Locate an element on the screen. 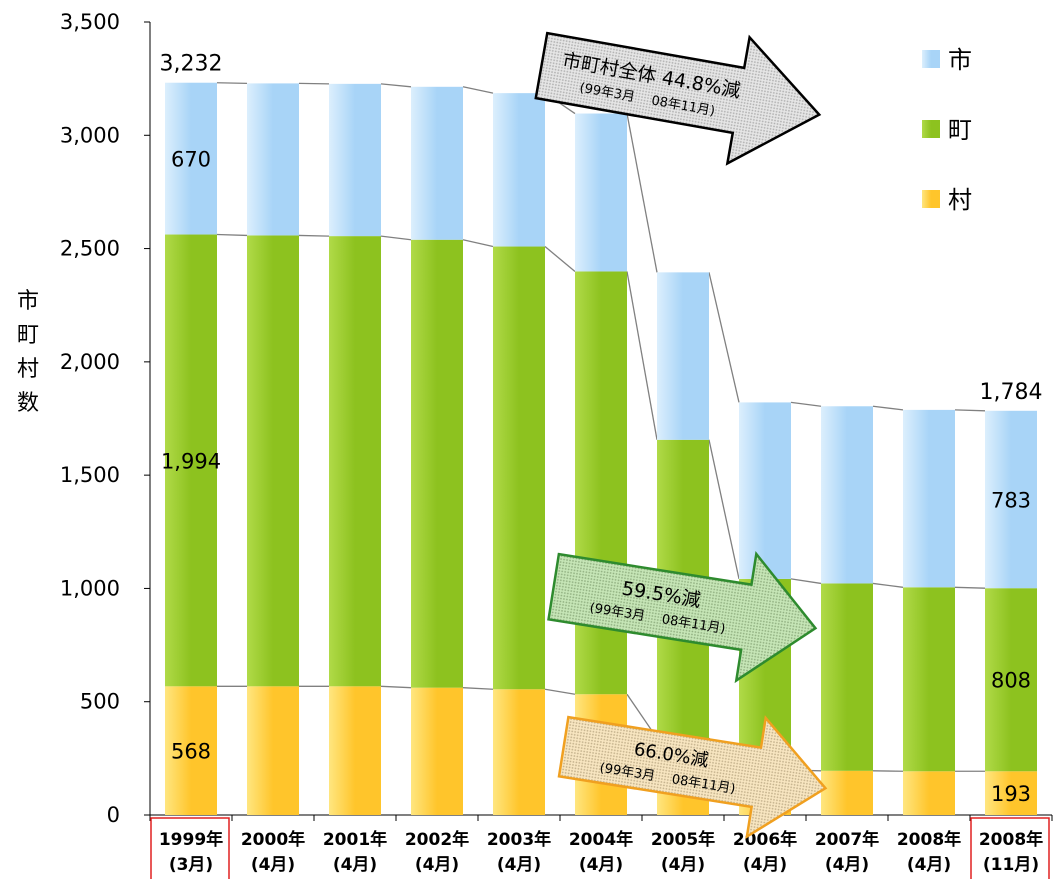  y-tick-label: 1,500 is located at coordinates (90, 475).